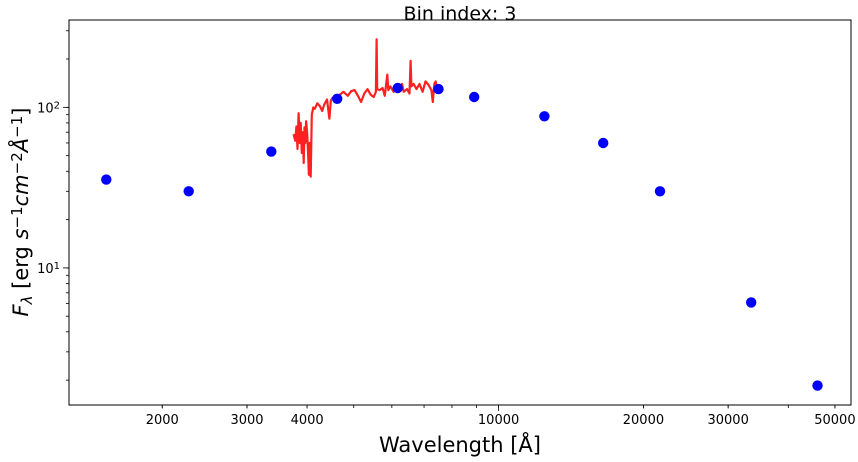 Image resolution: width=858 pixels, height=462 pixels. I want to click on chart-title: Bin index: 3, so click(460, 14).